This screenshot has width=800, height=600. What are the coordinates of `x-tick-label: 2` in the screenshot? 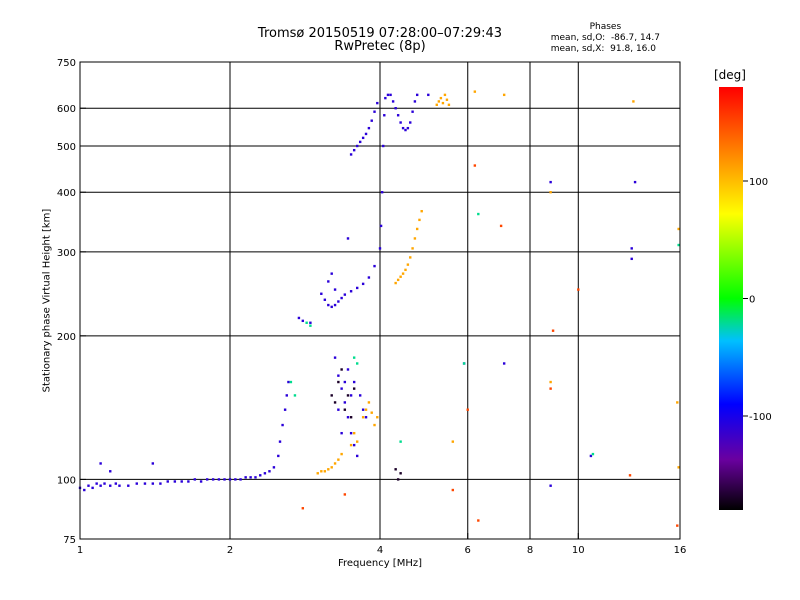 It's located at (230, 550).